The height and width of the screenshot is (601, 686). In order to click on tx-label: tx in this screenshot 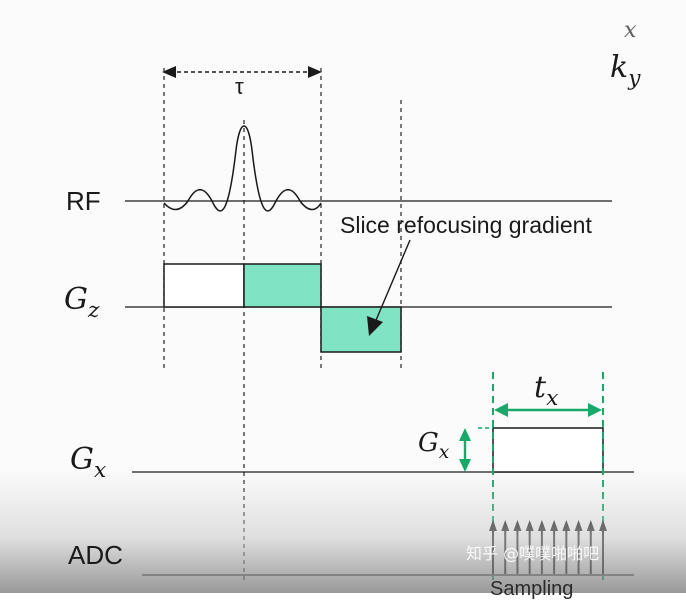, I will do `click(546, 390)`.